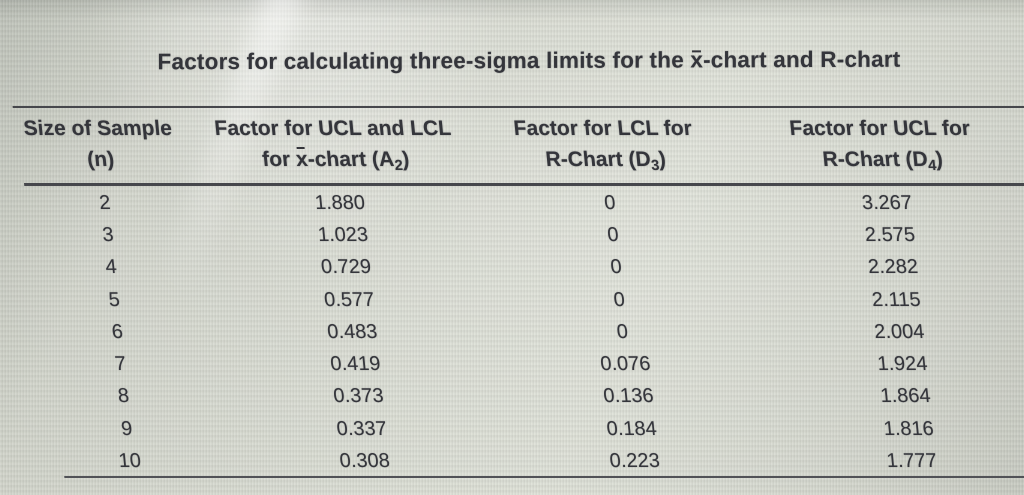 Image resolution: width=1024 pixels, height=495 pixels. I want to click on header-a2-factor: Factor for UCL and LCL for x-chart (A2), so click(334, 147).